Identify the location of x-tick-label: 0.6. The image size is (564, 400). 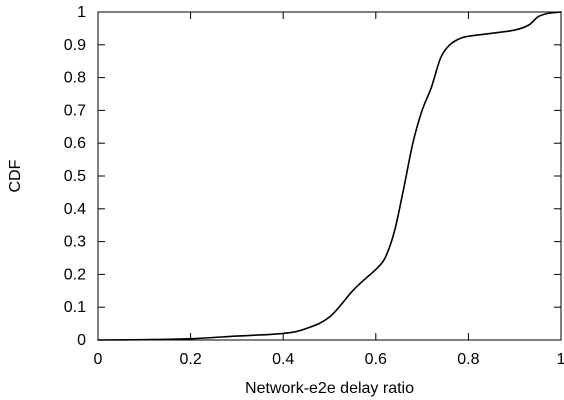
(376, 359).